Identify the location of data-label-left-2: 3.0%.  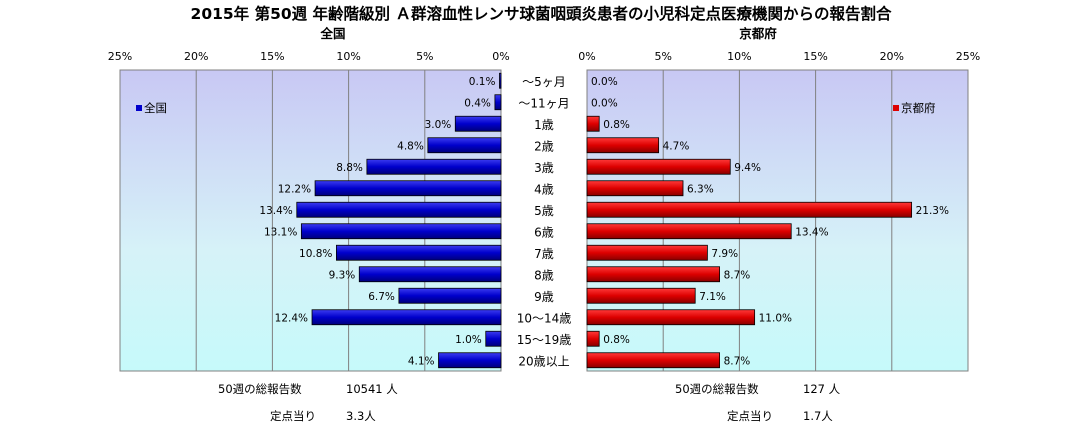
(438, 125).